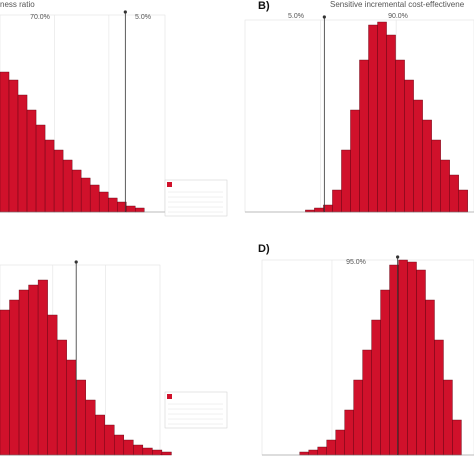 This screenshot has width=474, height=474. What do you see at coordinates (356, 262) in the screenshot?
I see `percentile-label: 95.0%` at bounding box center [356, 262].